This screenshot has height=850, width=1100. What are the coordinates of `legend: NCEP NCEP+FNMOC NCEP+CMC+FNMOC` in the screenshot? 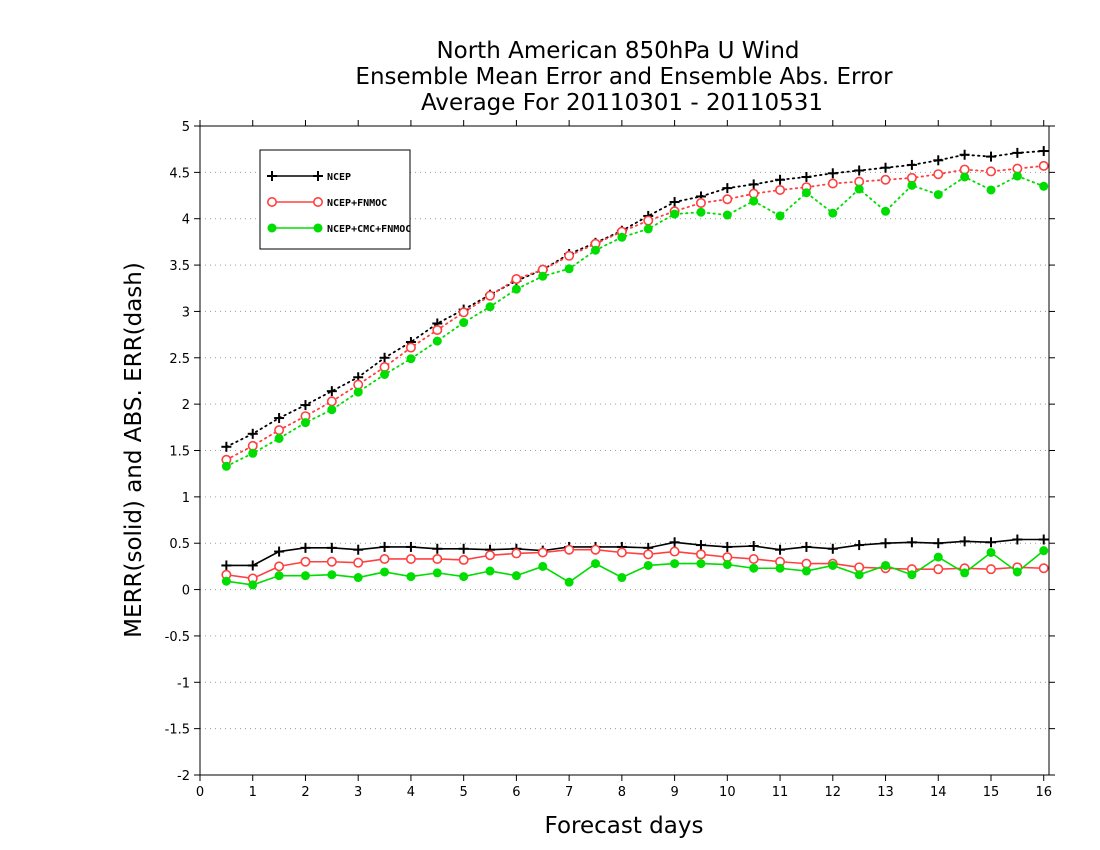 It's located at (335, 199).